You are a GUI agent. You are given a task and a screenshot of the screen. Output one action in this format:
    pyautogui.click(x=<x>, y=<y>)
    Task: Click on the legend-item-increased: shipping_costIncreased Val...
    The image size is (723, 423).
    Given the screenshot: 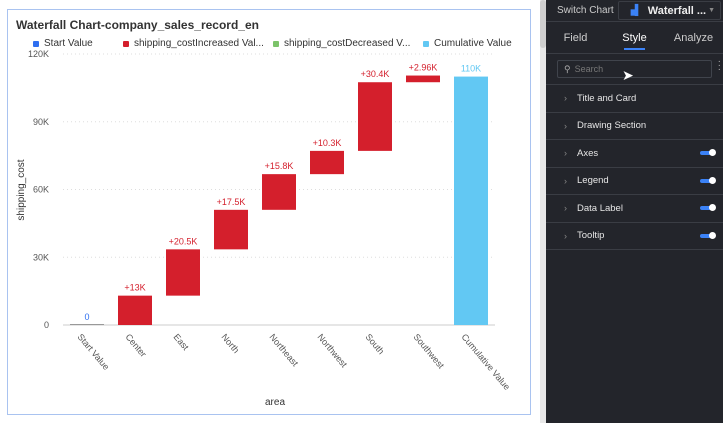 What is the action you would take?
    pyautogui.click(x=198, y=43)
    